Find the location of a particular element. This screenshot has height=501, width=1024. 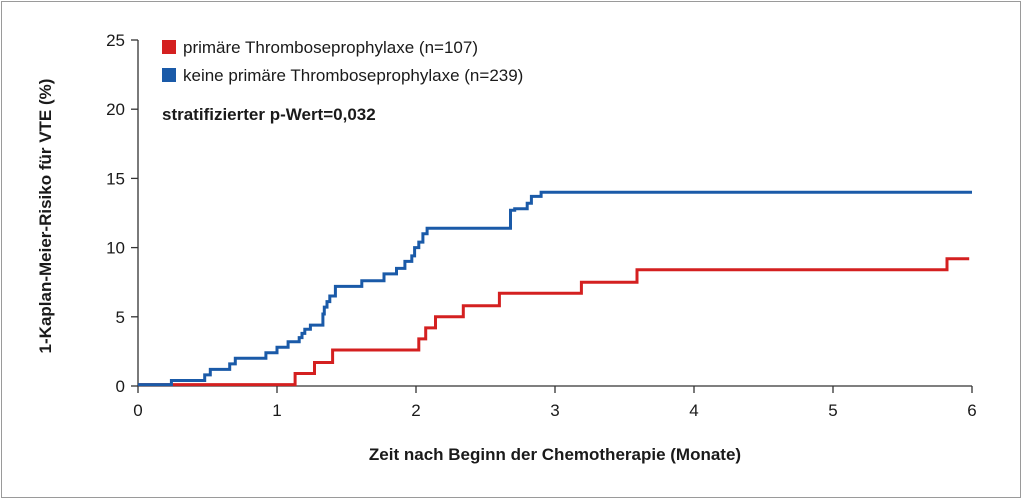

x-tick-label: 4 is located at coordinates (693, 410).